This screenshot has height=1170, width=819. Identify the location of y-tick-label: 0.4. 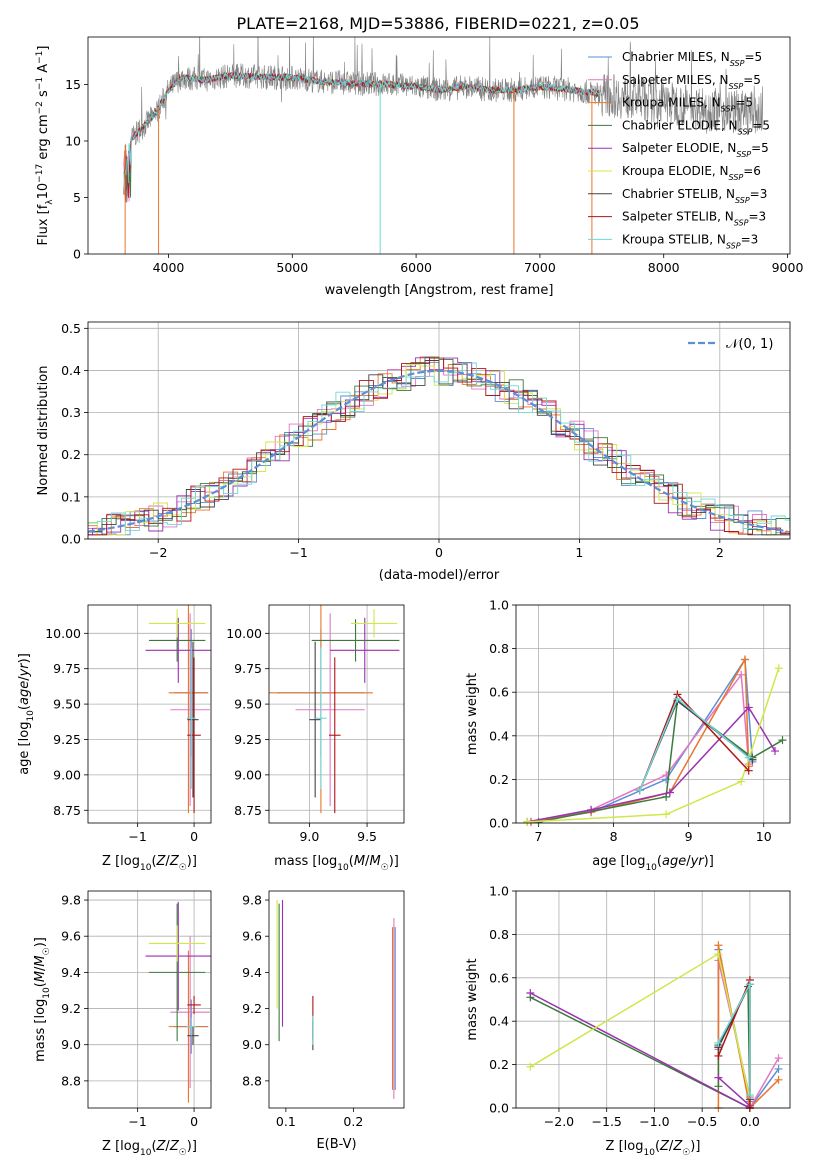
(71, 370).